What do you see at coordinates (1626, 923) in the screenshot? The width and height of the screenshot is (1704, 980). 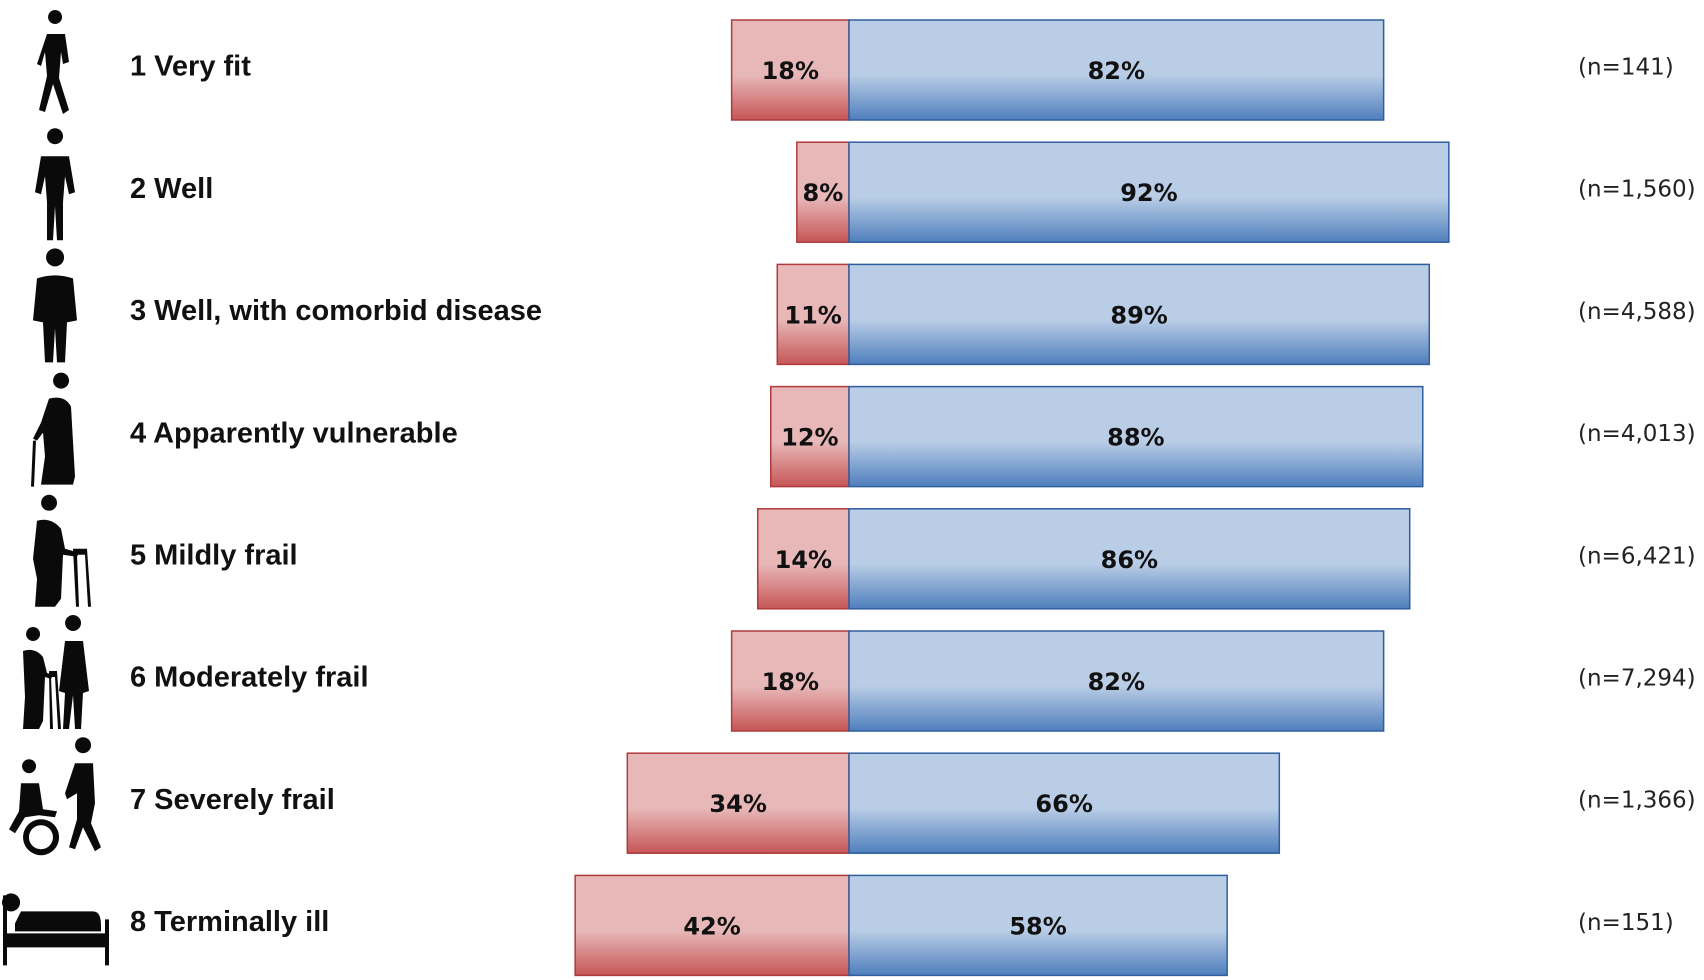 I see `sample-size-label: (n=151)` at bounding box center [1626, 923].